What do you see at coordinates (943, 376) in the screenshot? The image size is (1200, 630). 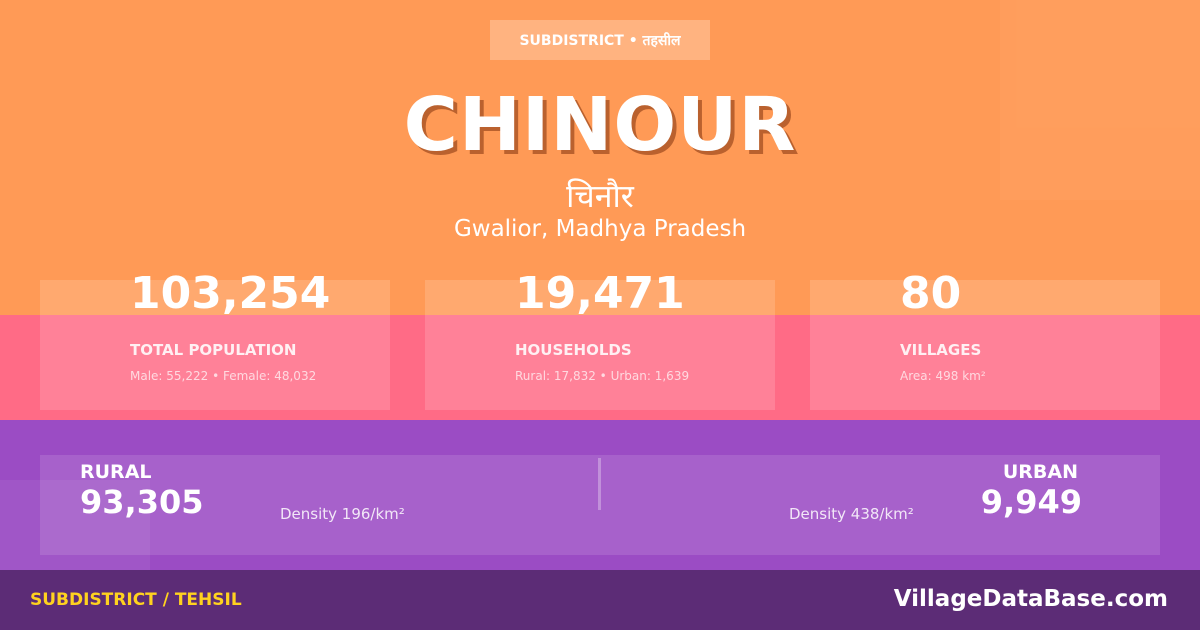 I see `stat-detail: Area: 498 km²` at bounding box center [943, 376].